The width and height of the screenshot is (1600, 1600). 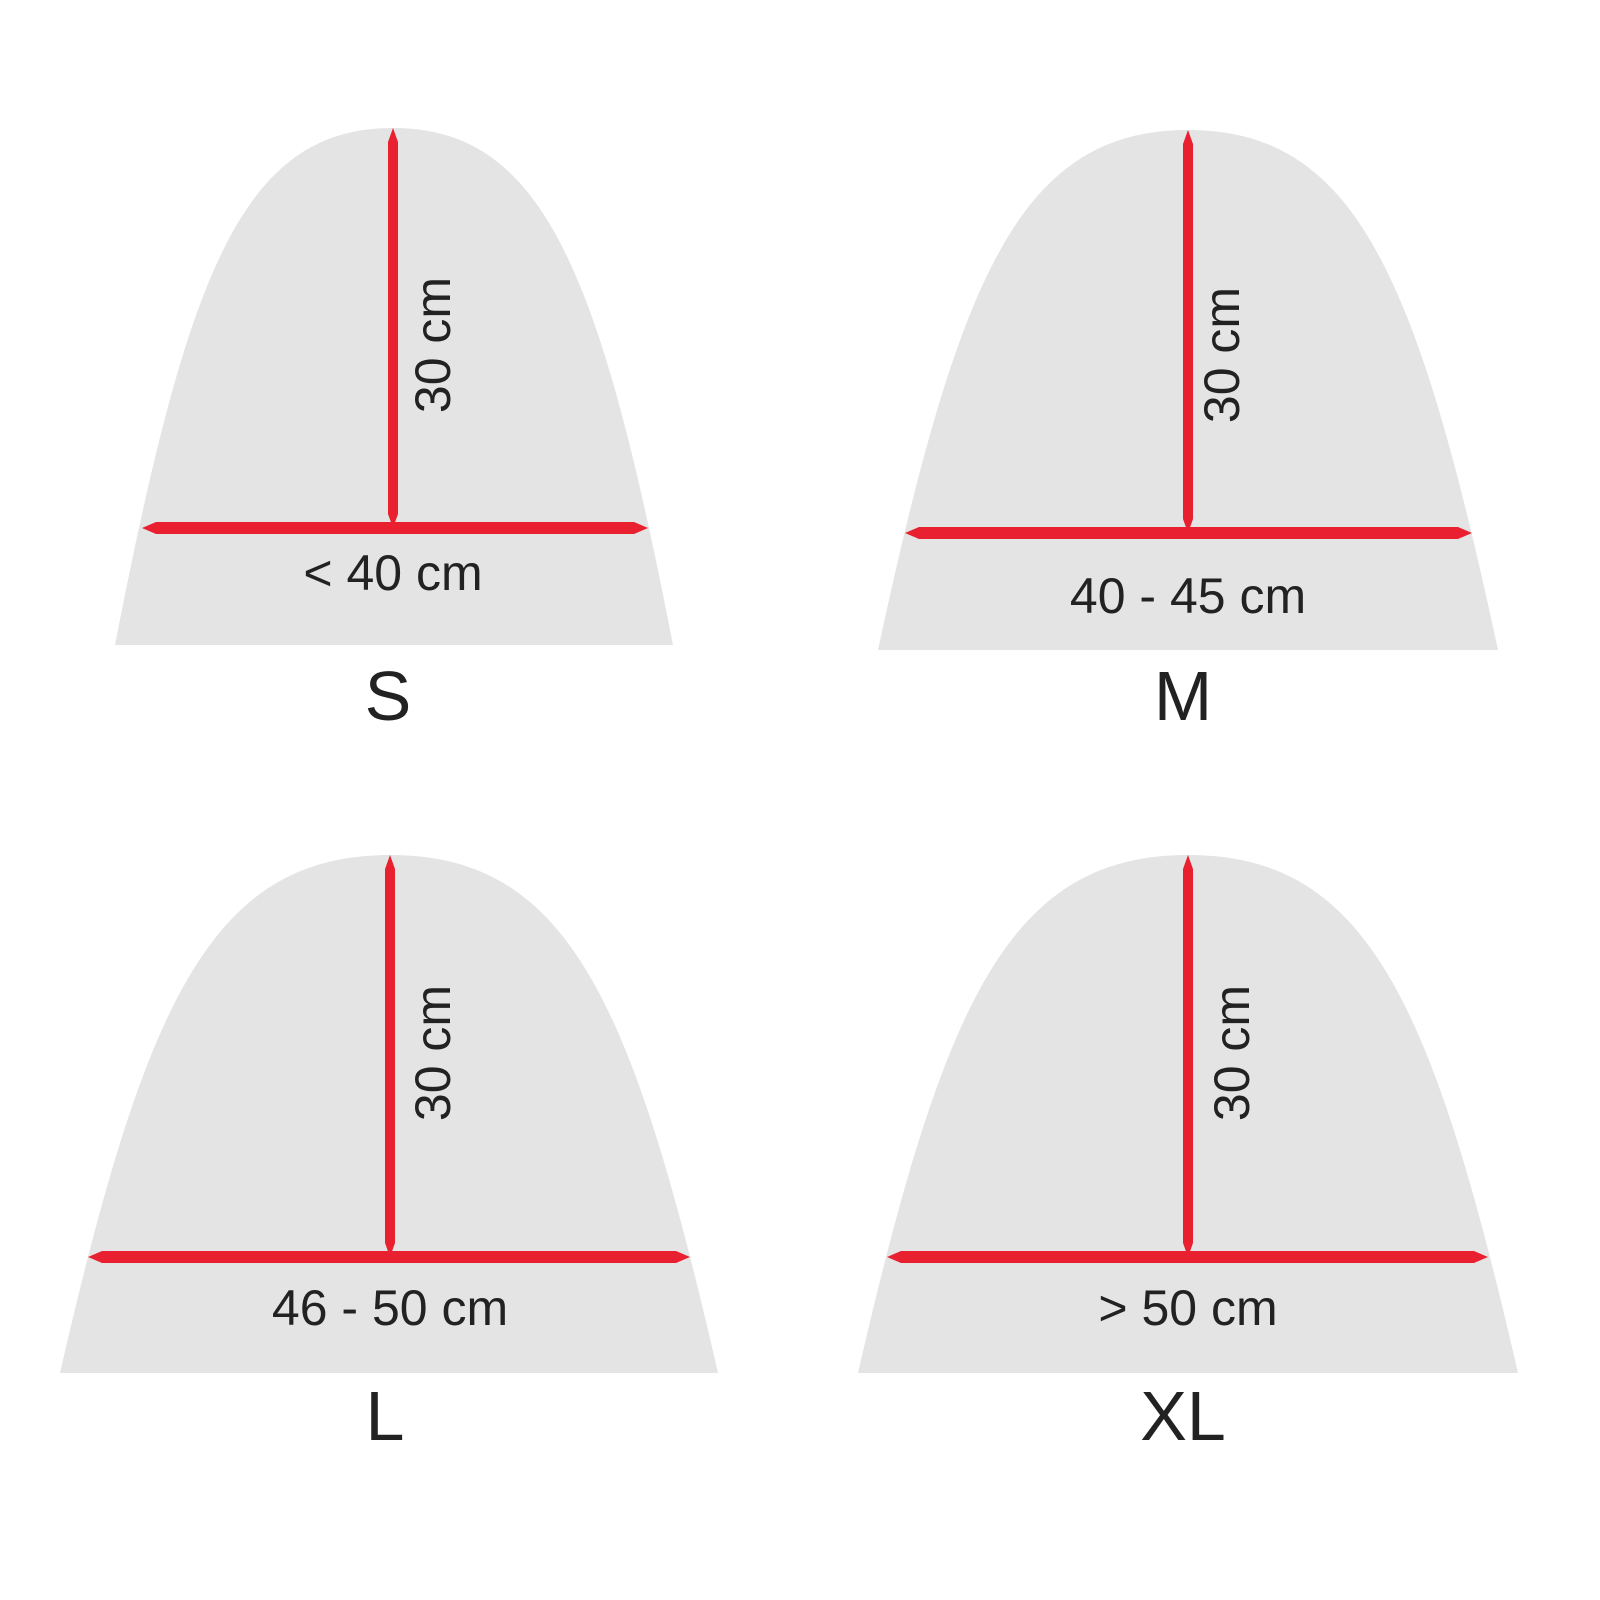 I want to click on width-label: < 40 cm, so click(x=392, y=573).